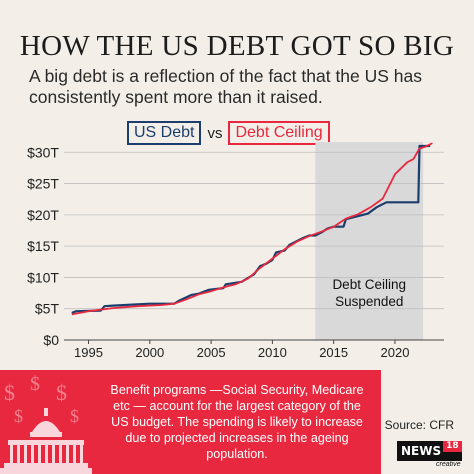 This screenshot has height=474, width=474. Describe the element at coordinates (237, 46) in the screenshot. I see `chart-title: HOW THE US DEBT GOT SO BIG` at that location.